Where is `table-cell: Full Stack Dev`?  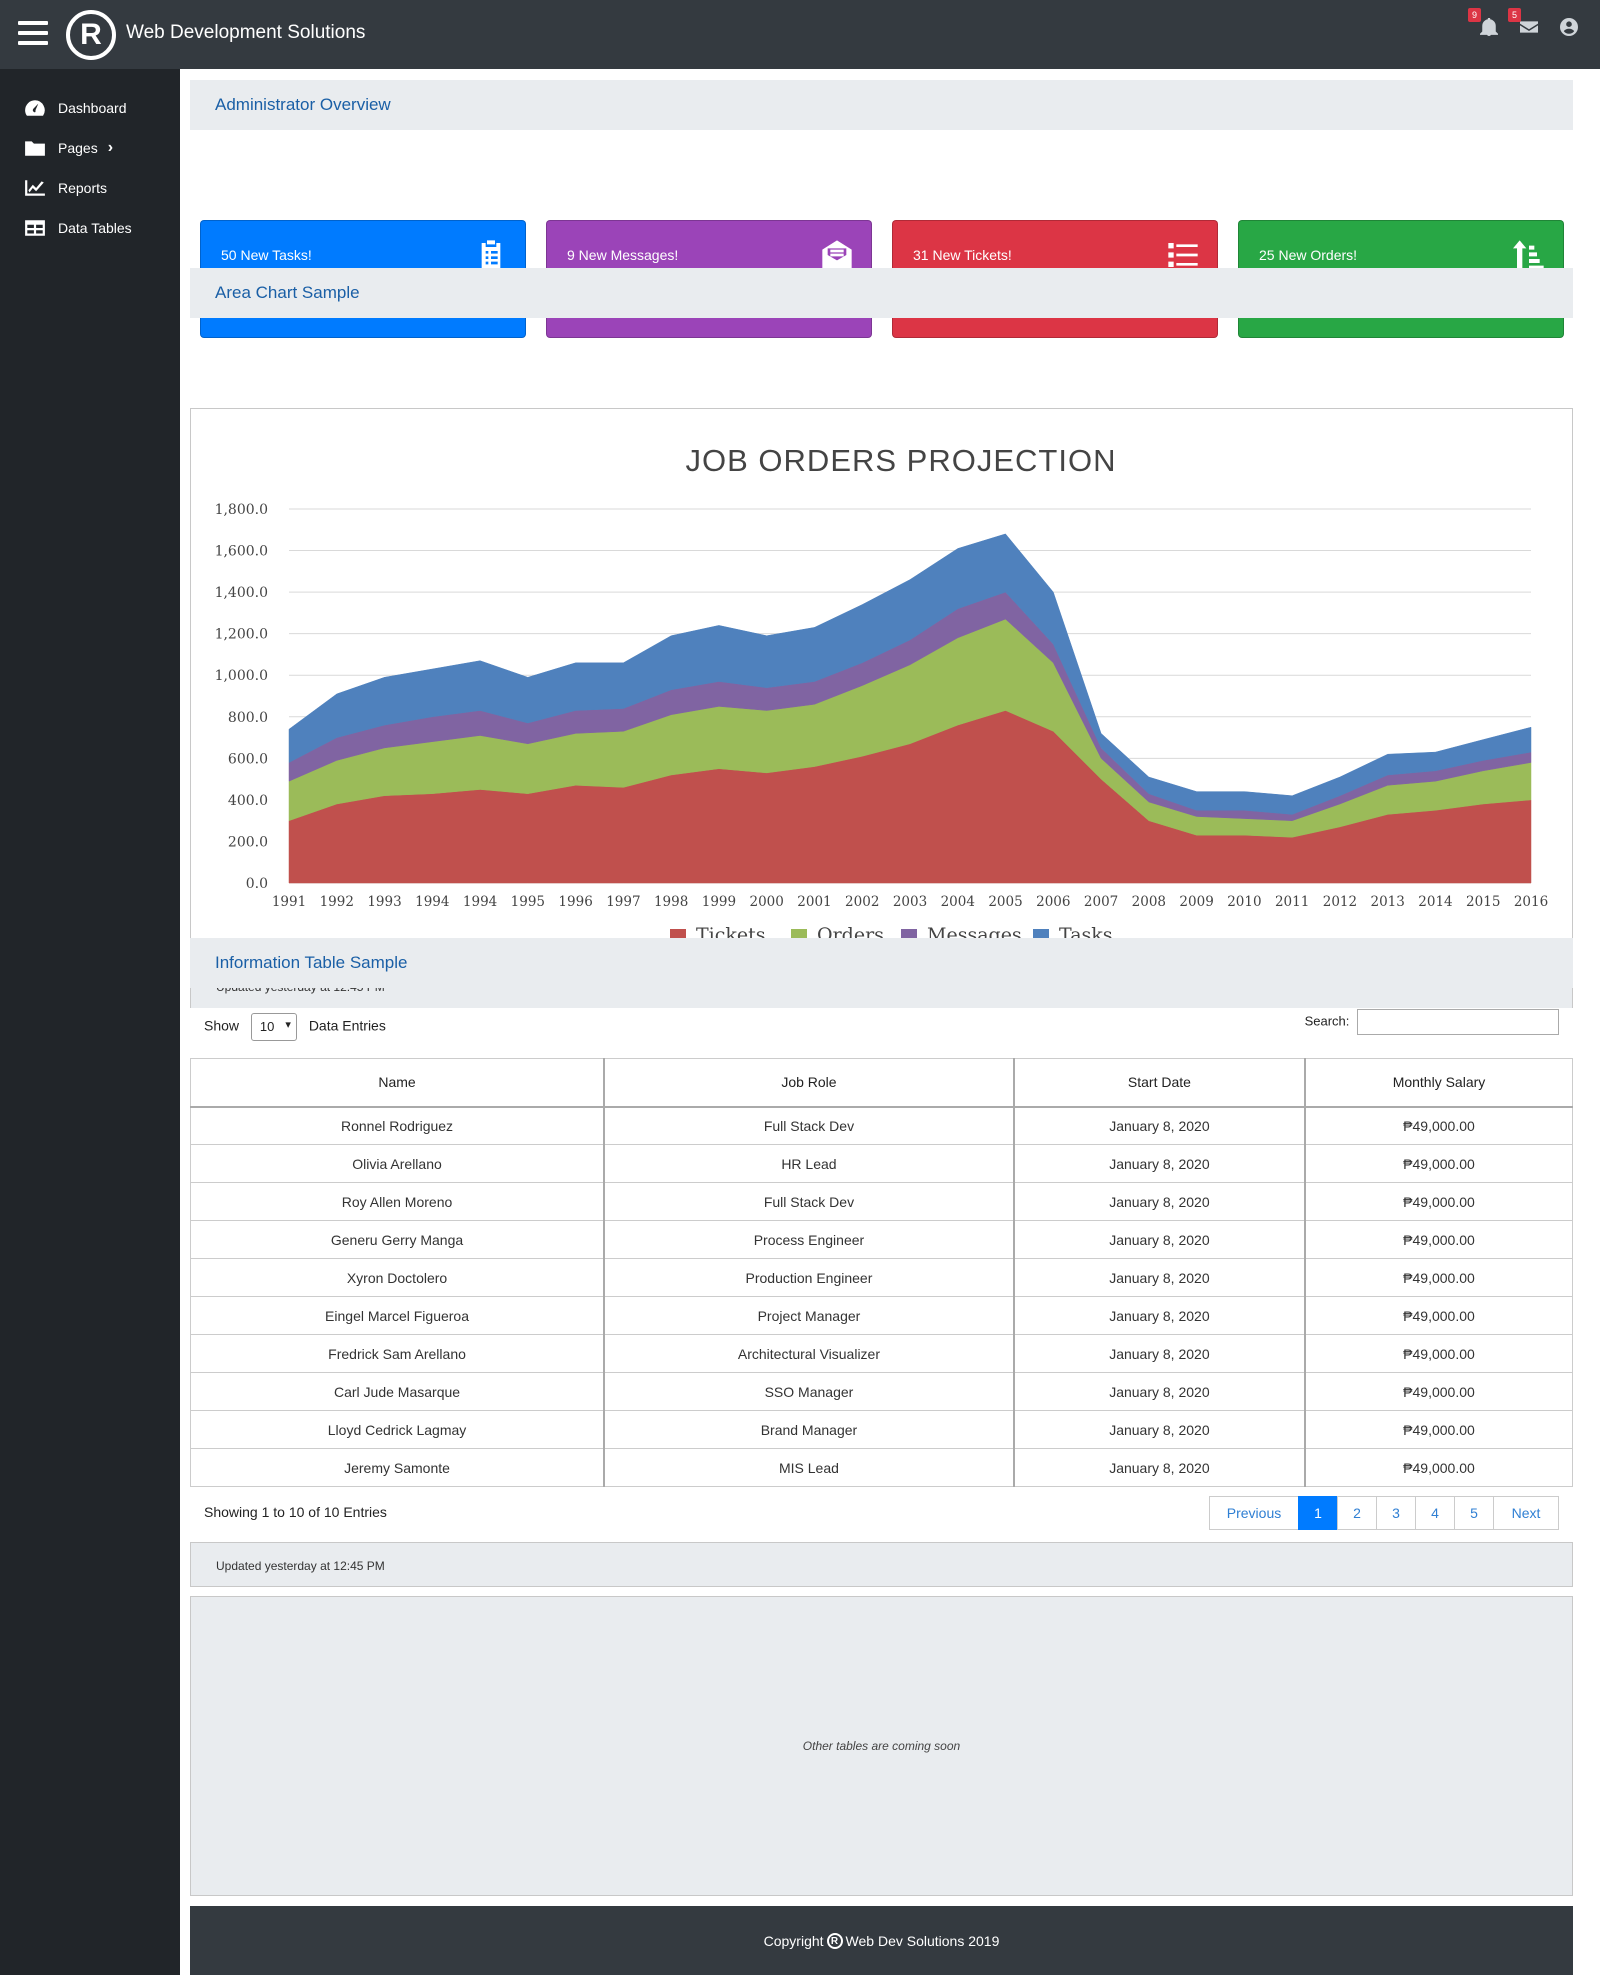 table-cell: Full Stack Dev is located at coordinates (809, 1125).